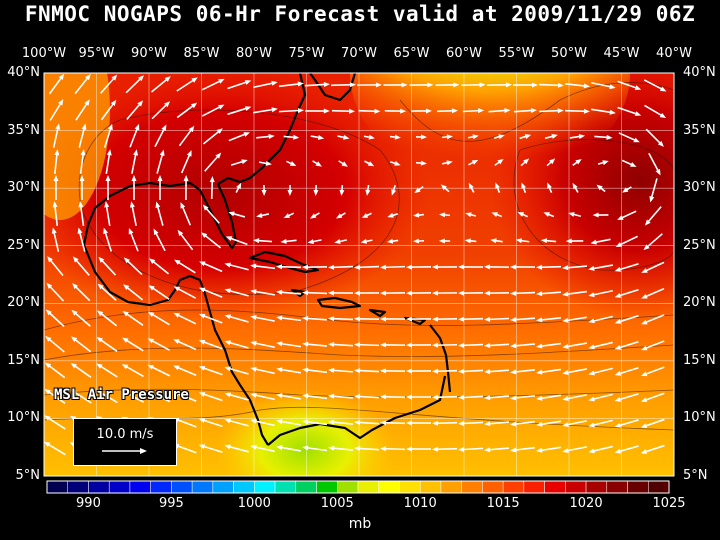 This screenshot has width=720, height=540. What do you see at coordinates (28, 475) in the screenshot?
I see `lat-label: 5°N` at bounding box center [28, 475].